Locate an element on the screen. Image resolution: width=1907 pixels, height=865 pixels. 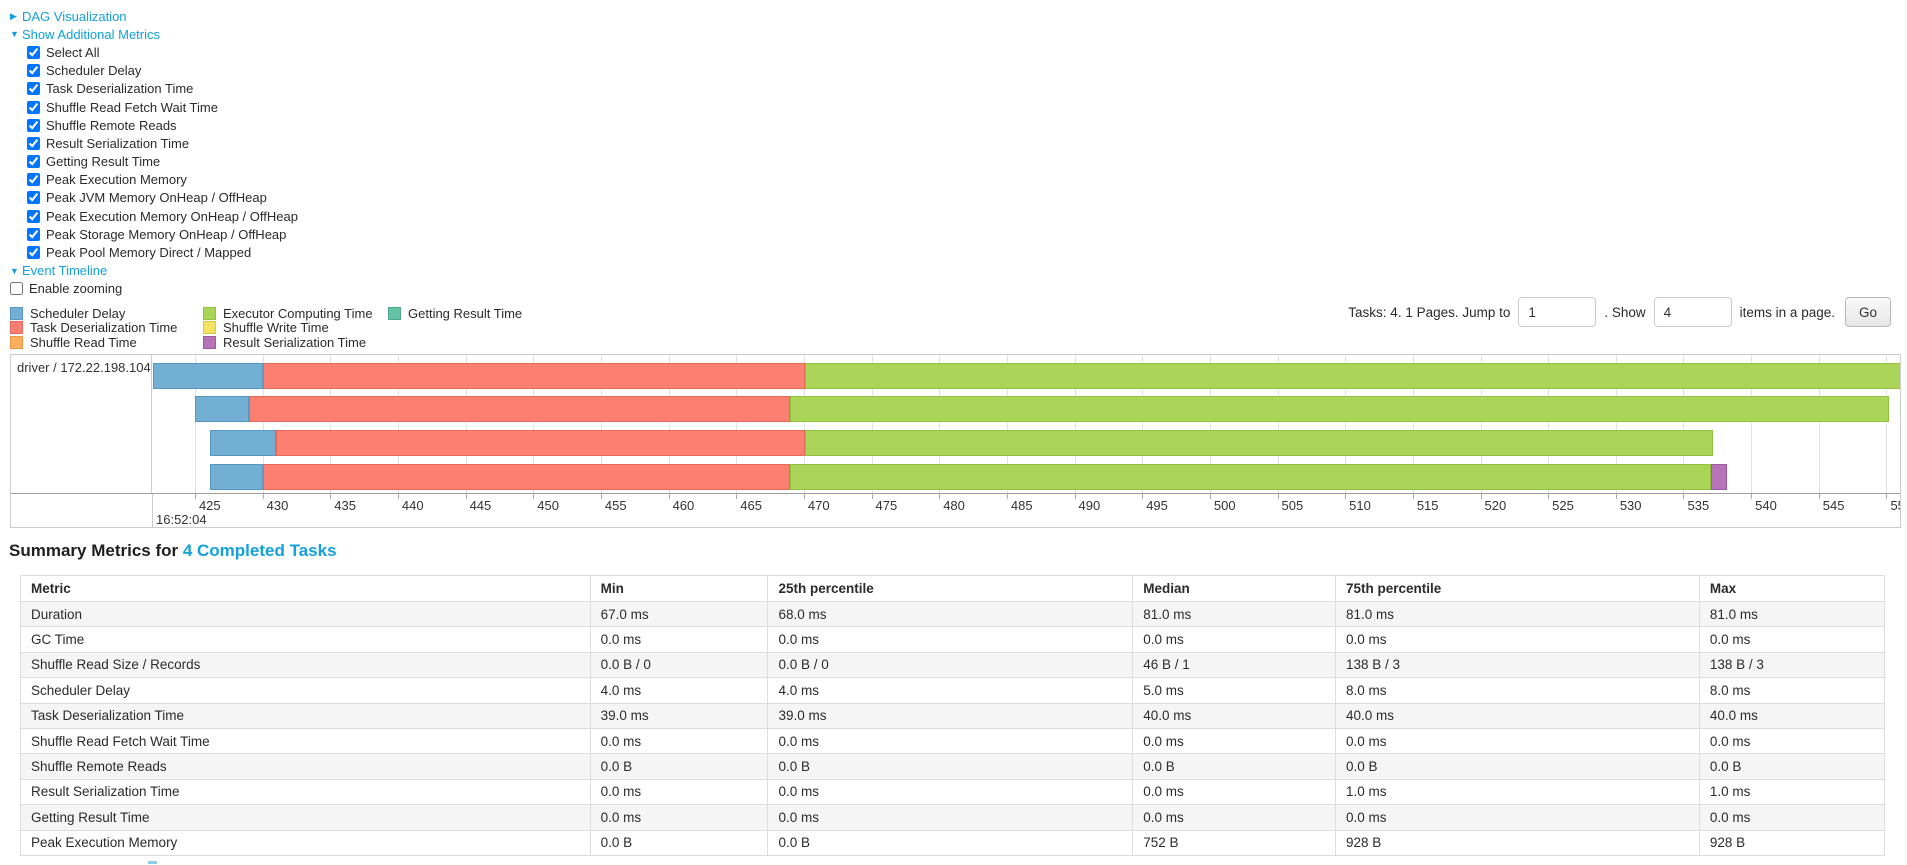
metric-value-cell: 1.0 ms is located at coordinates (1792, 792).